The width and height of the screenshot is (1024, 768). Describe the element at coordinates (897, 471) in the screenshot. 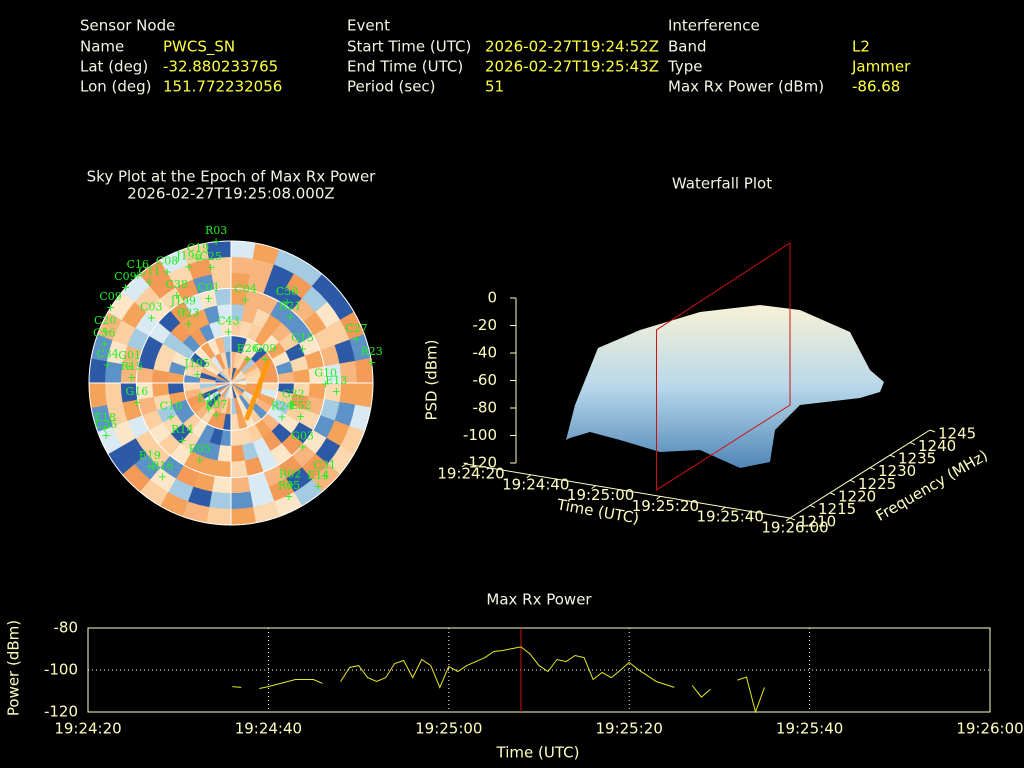

I see `y-tick-label: 1230` at that location.